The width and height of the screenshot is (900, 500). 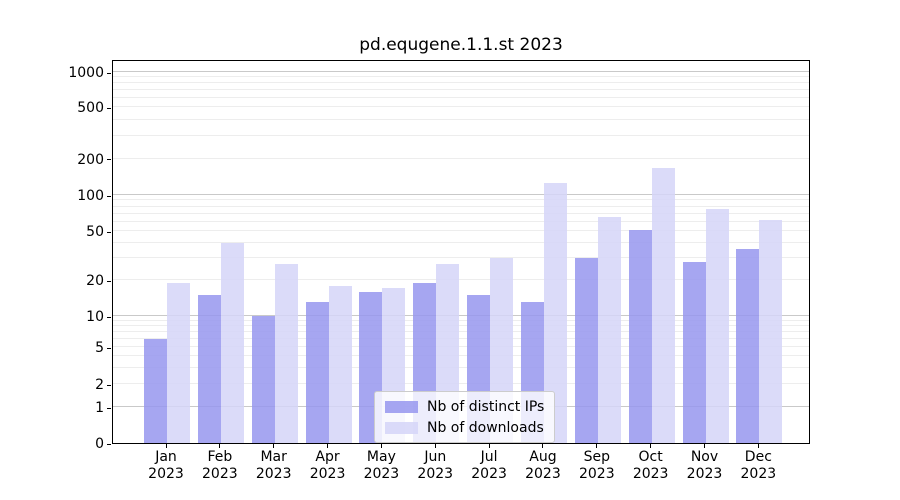 I want to click on chart-title: pd.equgene.1.1.st 2023, so click(x=461, y=45).